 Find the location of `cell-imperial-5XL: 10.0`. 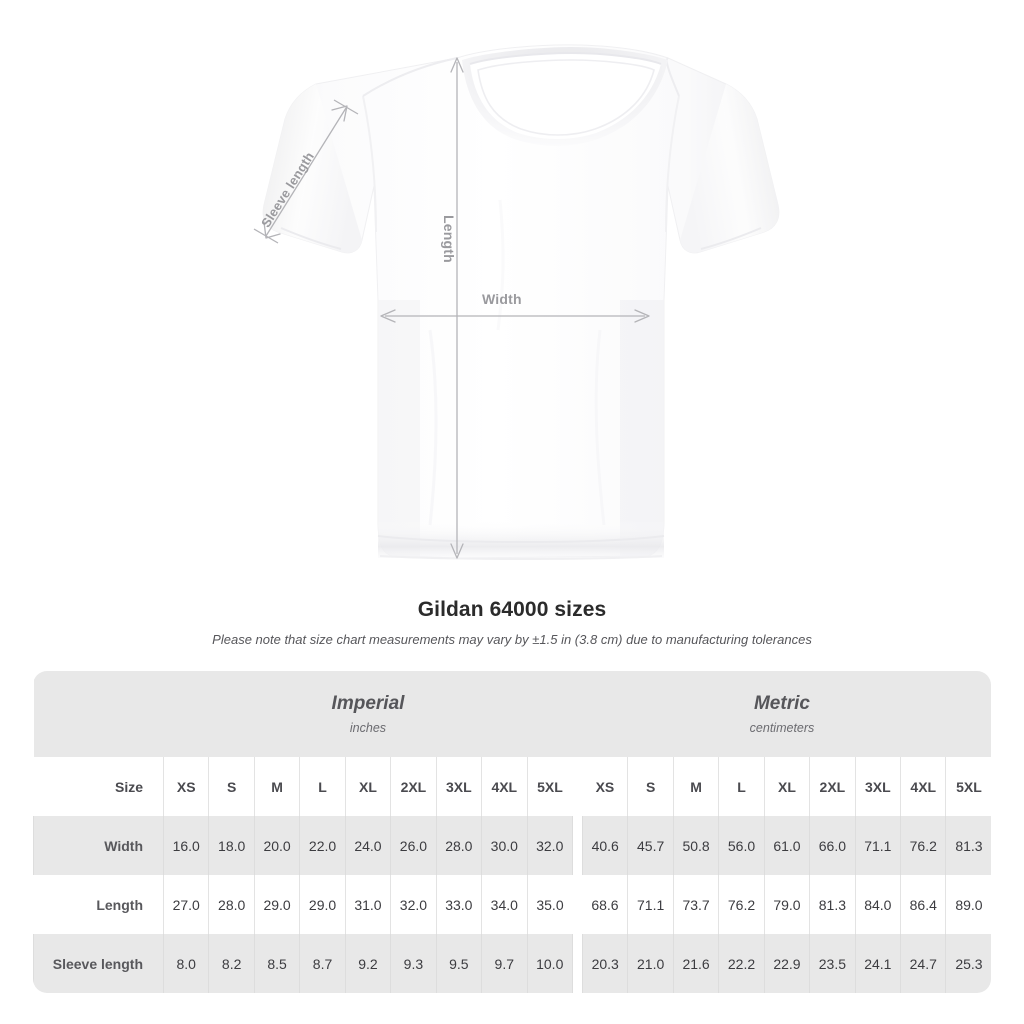

cell-imperial-5XL: 10.0 is located at coordinates (549, 963).